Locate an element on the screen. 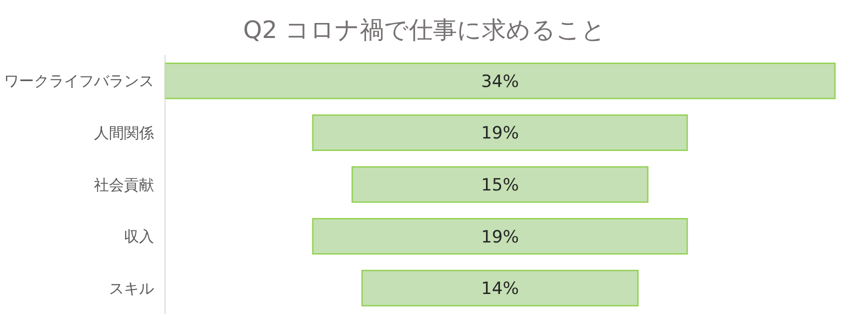  data-label: 14% is located at coordinates (500, 289).